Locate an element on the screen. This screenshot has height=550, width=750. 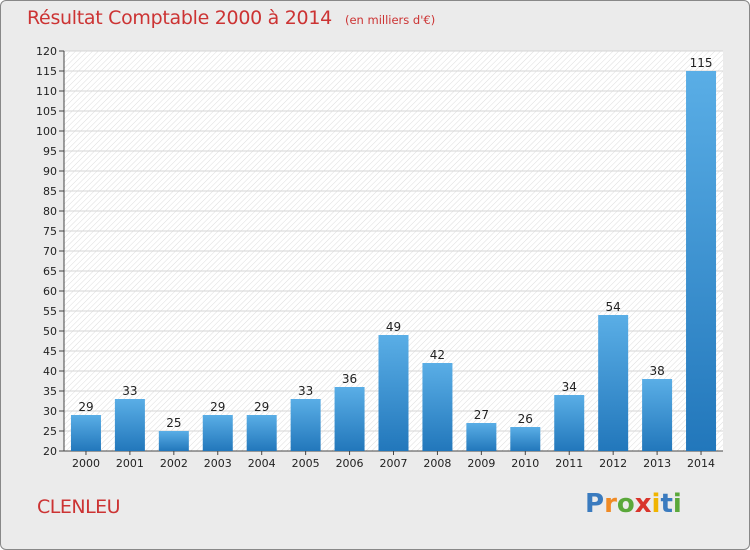
y-tick-label: 20 is located at coordinates (50, 451).